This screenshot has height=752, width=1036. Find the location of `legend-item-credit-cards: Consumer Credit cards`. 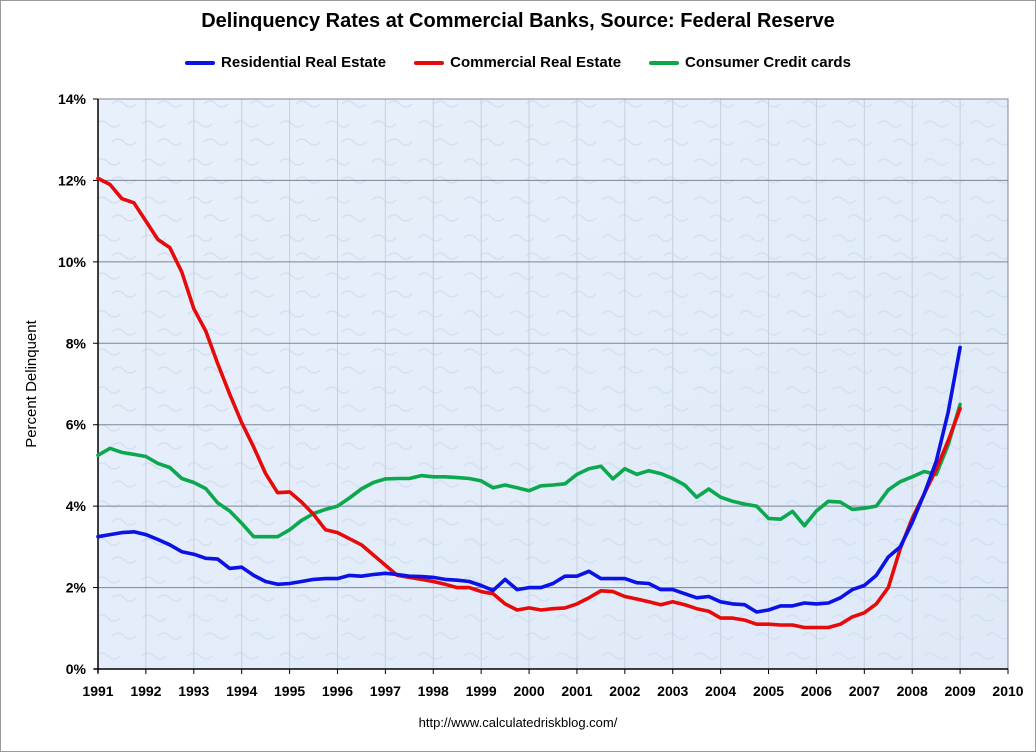

legend-item-credit-cards: Consumer Credit cards is located at coordinates (750, 62).